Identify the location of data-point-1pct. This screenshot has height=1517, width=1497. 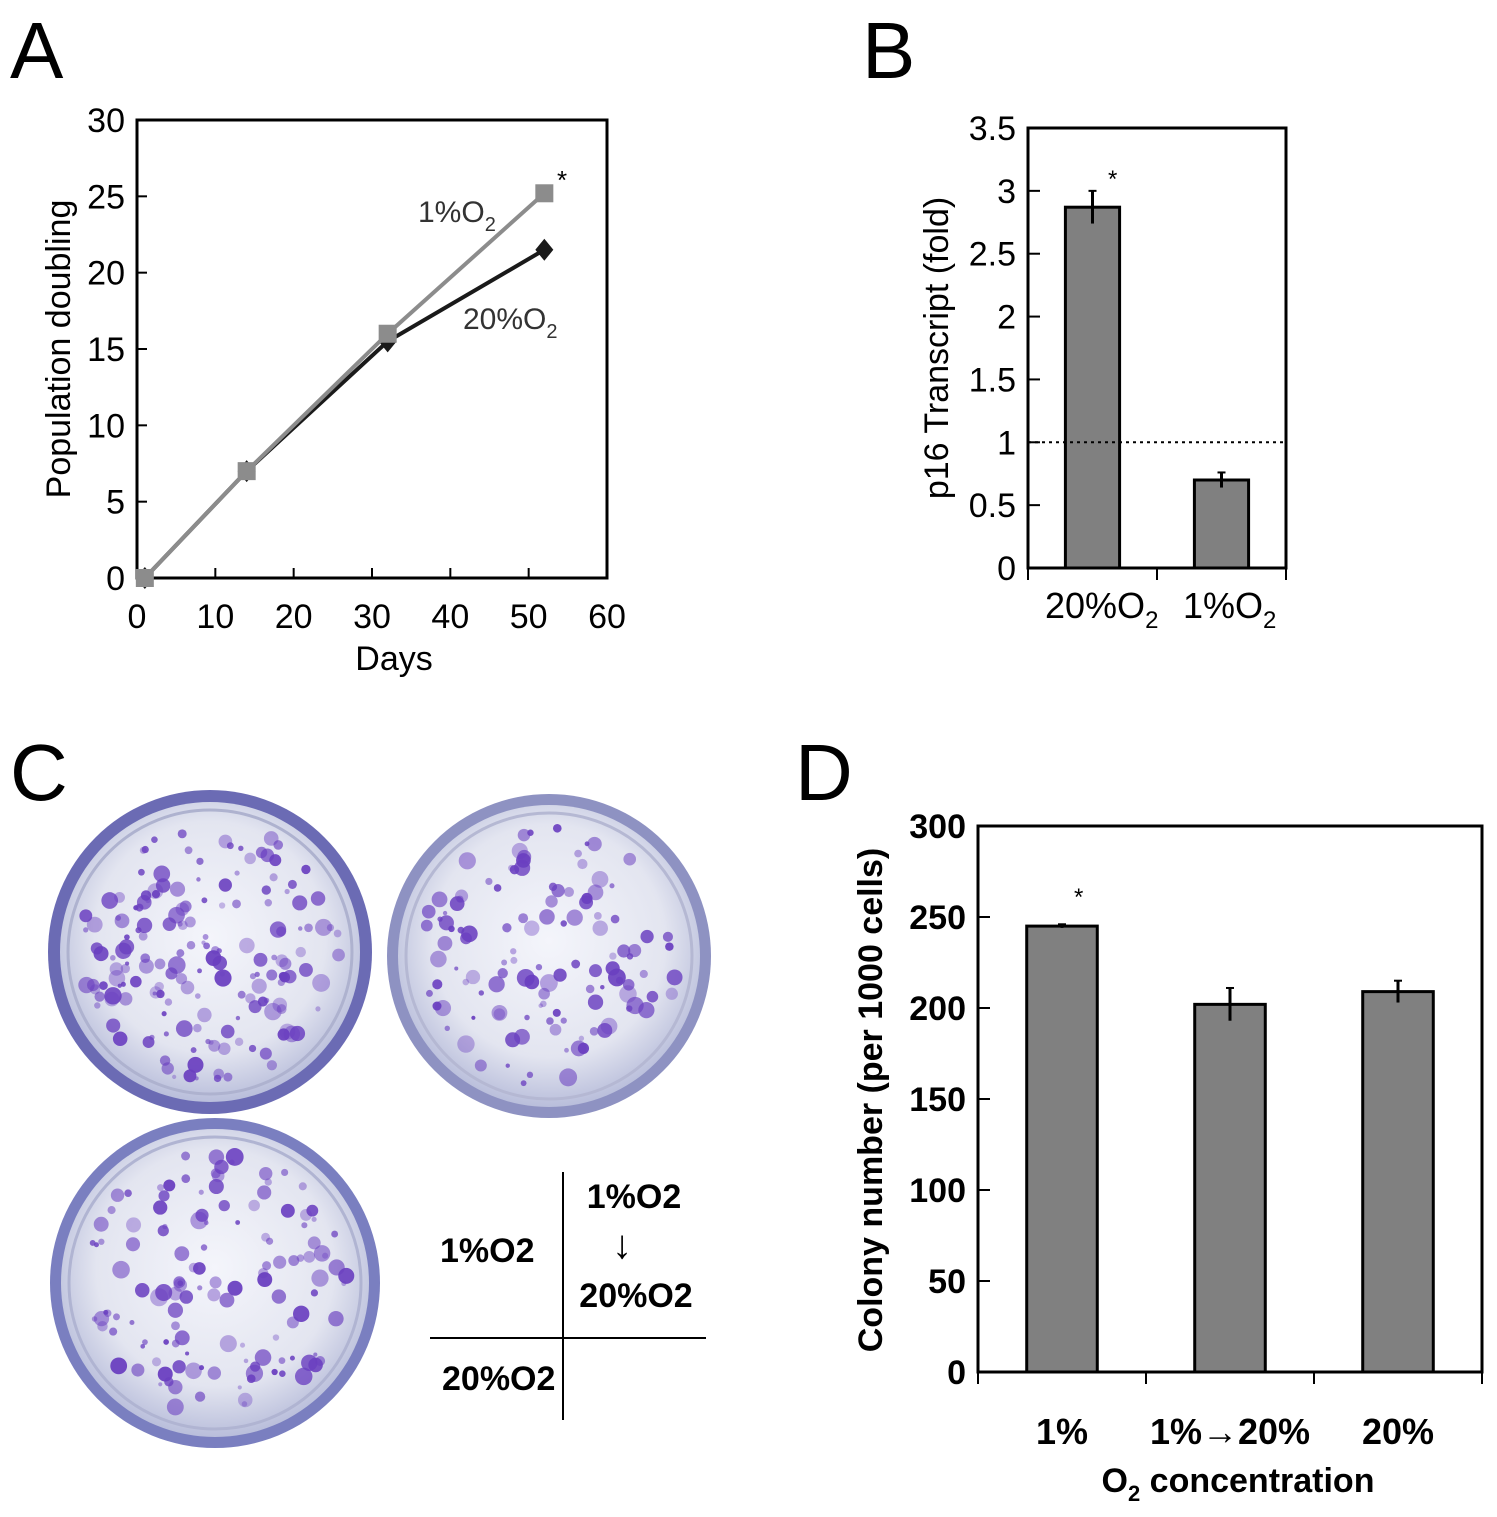
(387, 333).